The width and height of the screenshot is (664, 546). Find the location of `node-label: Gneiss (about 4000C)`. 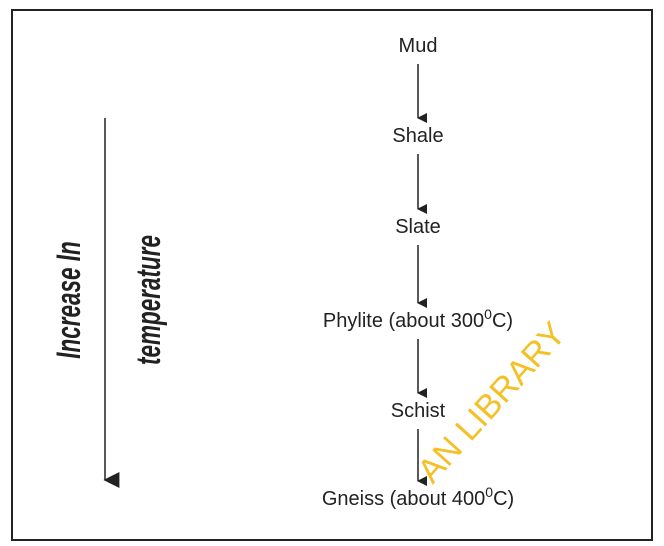

node-label: Gneiss (about 4000C) is located at coordinates (418, 497).